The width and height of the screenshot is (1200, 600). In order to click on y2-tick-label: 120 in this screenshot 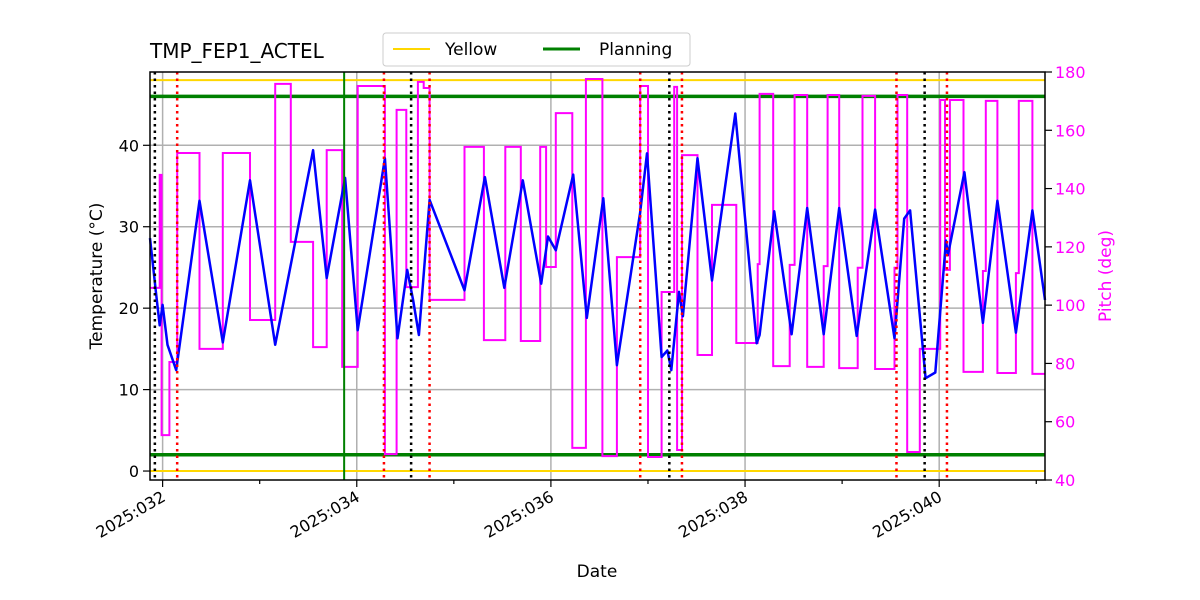, I will do `click(1070, 247)`.